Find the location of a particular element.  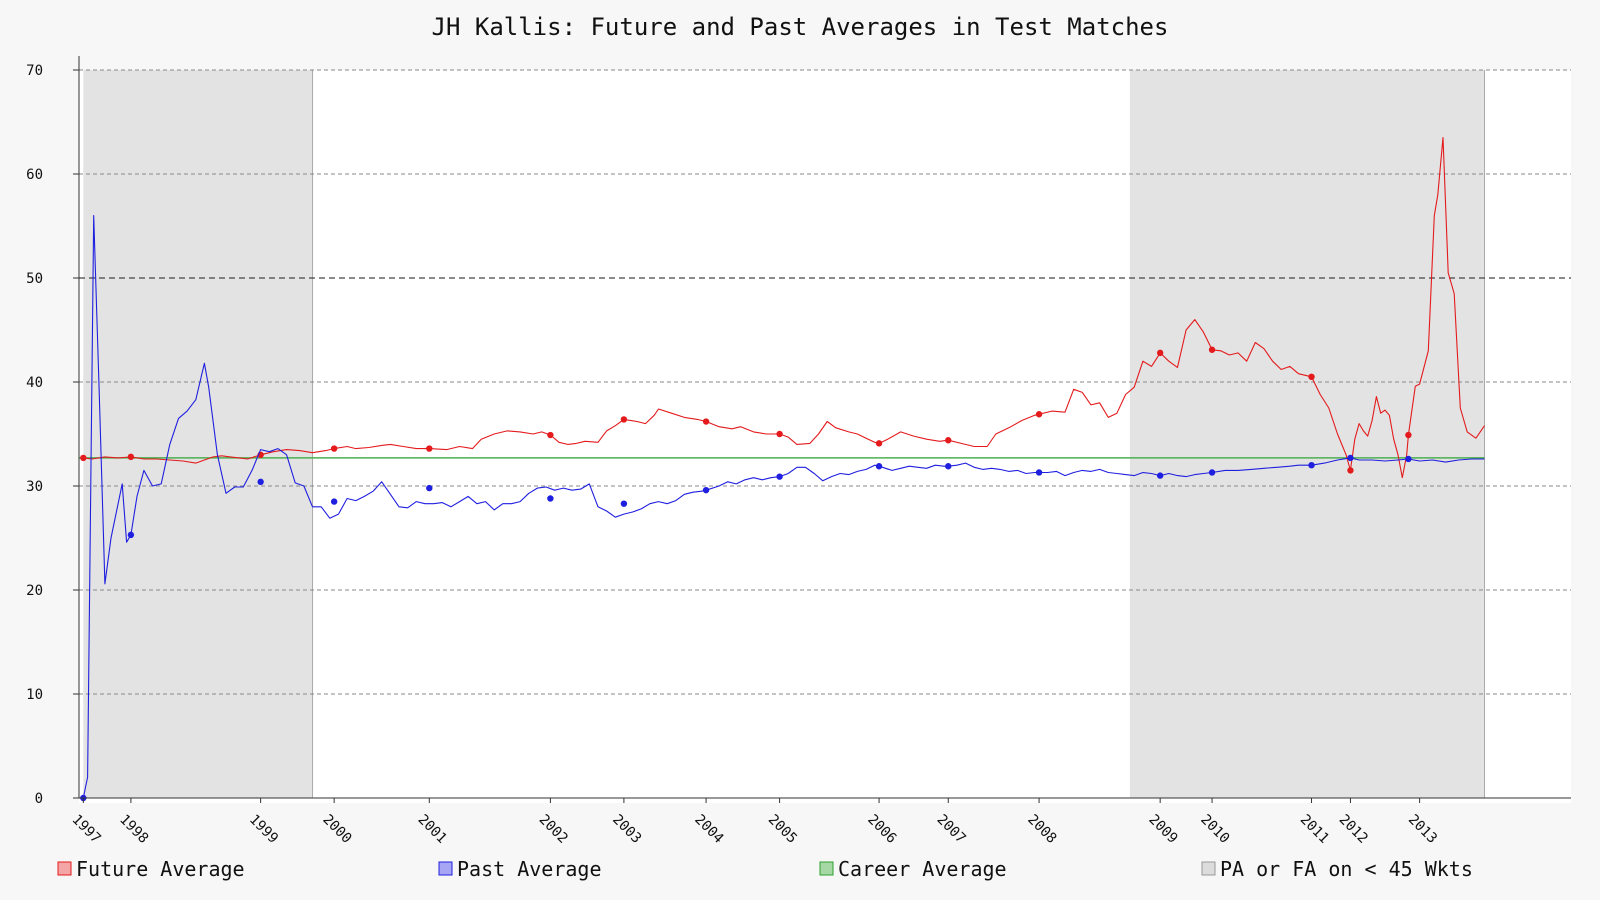

y-tick-label: 20 is located at coordinates (34, 591).